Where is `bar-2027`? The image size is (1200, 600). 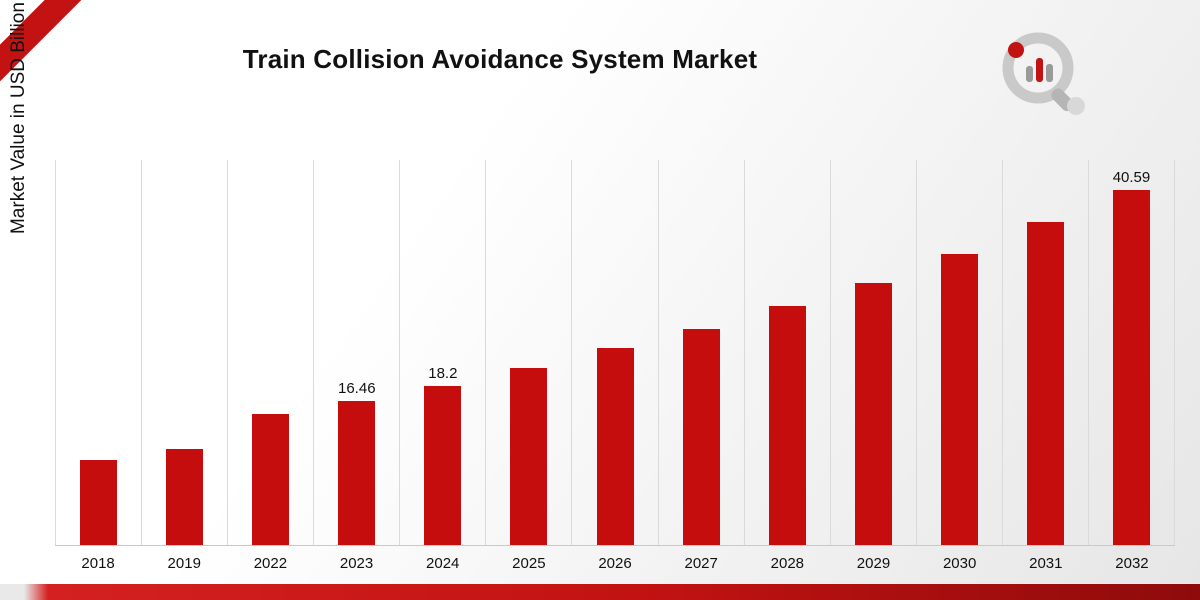
bar-2027 is located at coordinates (701, 436).